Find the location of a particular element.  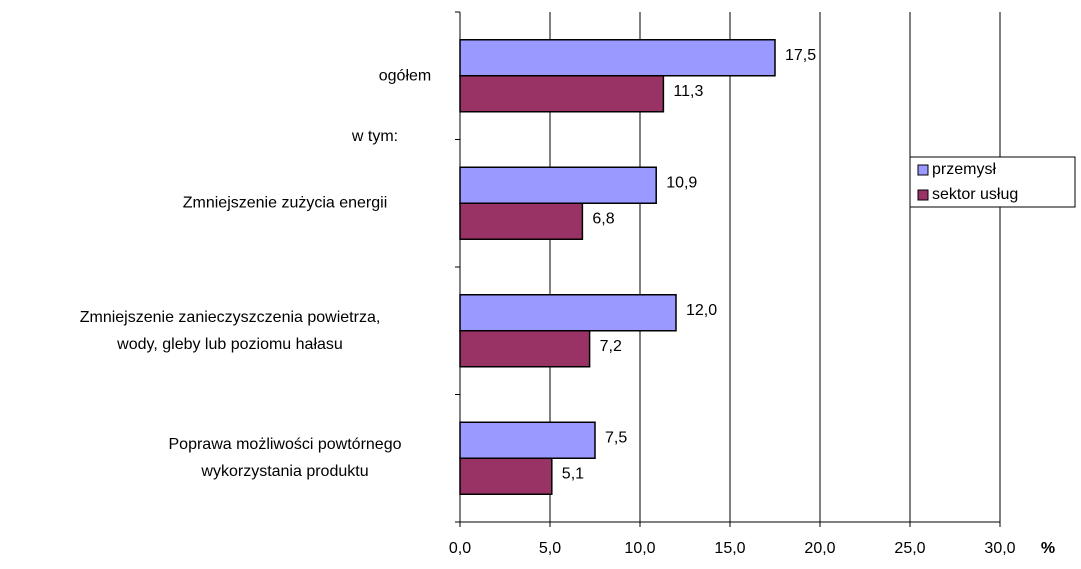

value-label: 12,0 is located at coordinates (701, 310).